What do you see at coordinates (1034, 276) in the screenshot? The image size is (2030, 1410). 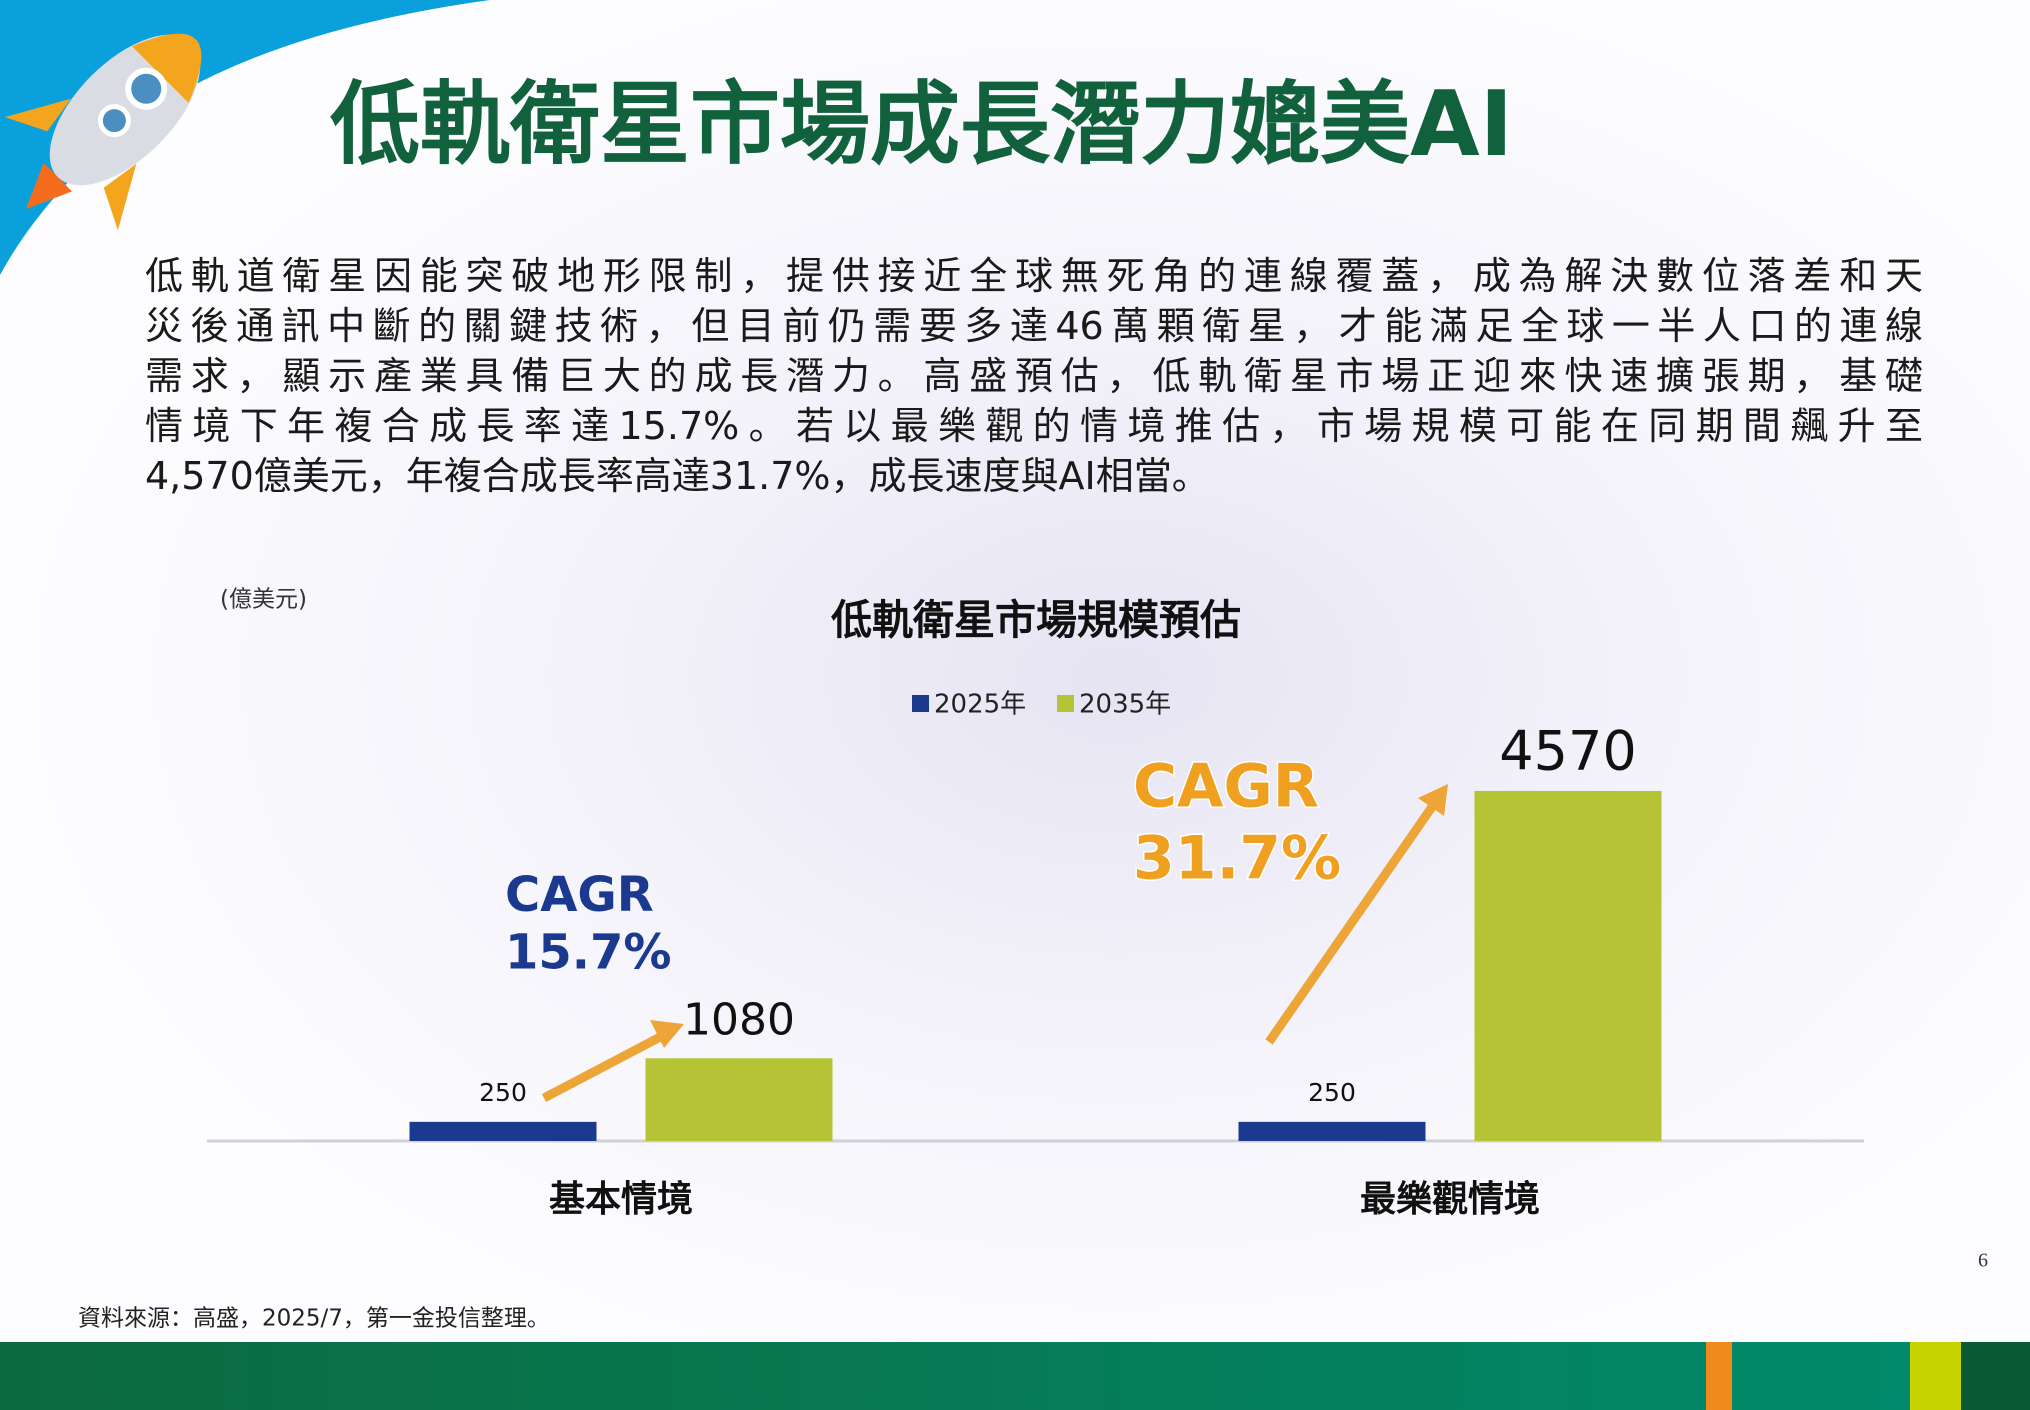 I see `body-line: 低軌道衛星因能突破地形限制，提供接近全球無死角的連線覆蓋，成為解決數位落差和天` at bounding box center [1034, 276].